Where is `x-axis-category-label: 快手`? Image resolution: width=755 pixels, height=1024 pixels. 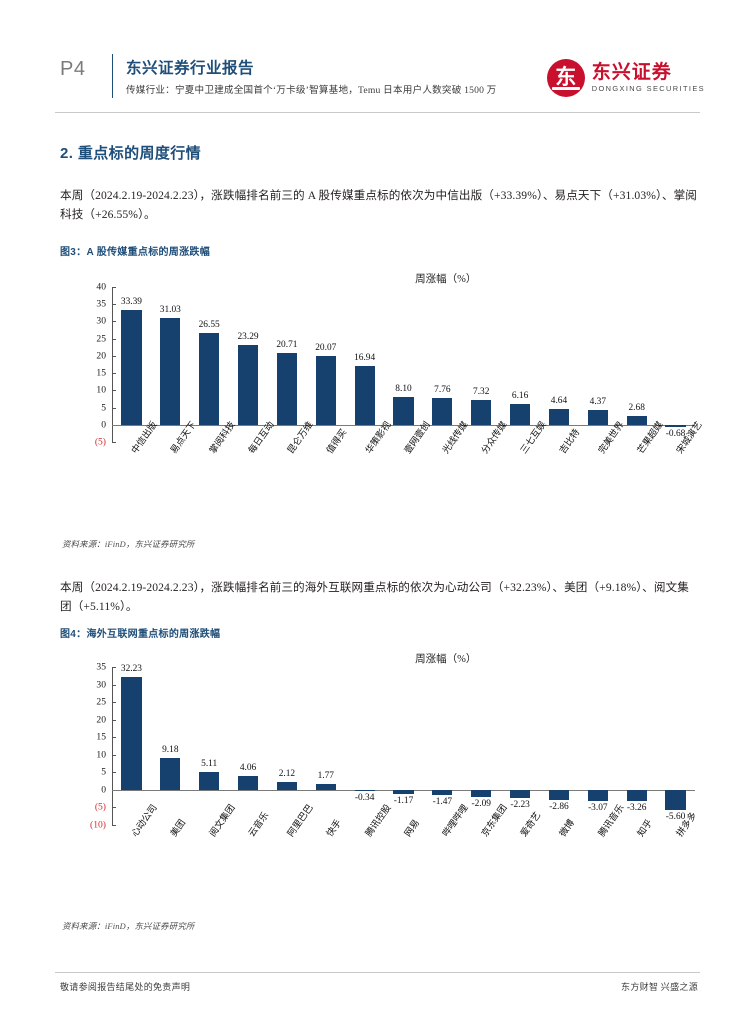 x-axis-category-label: 快手 is located at coordinates (333, 828).